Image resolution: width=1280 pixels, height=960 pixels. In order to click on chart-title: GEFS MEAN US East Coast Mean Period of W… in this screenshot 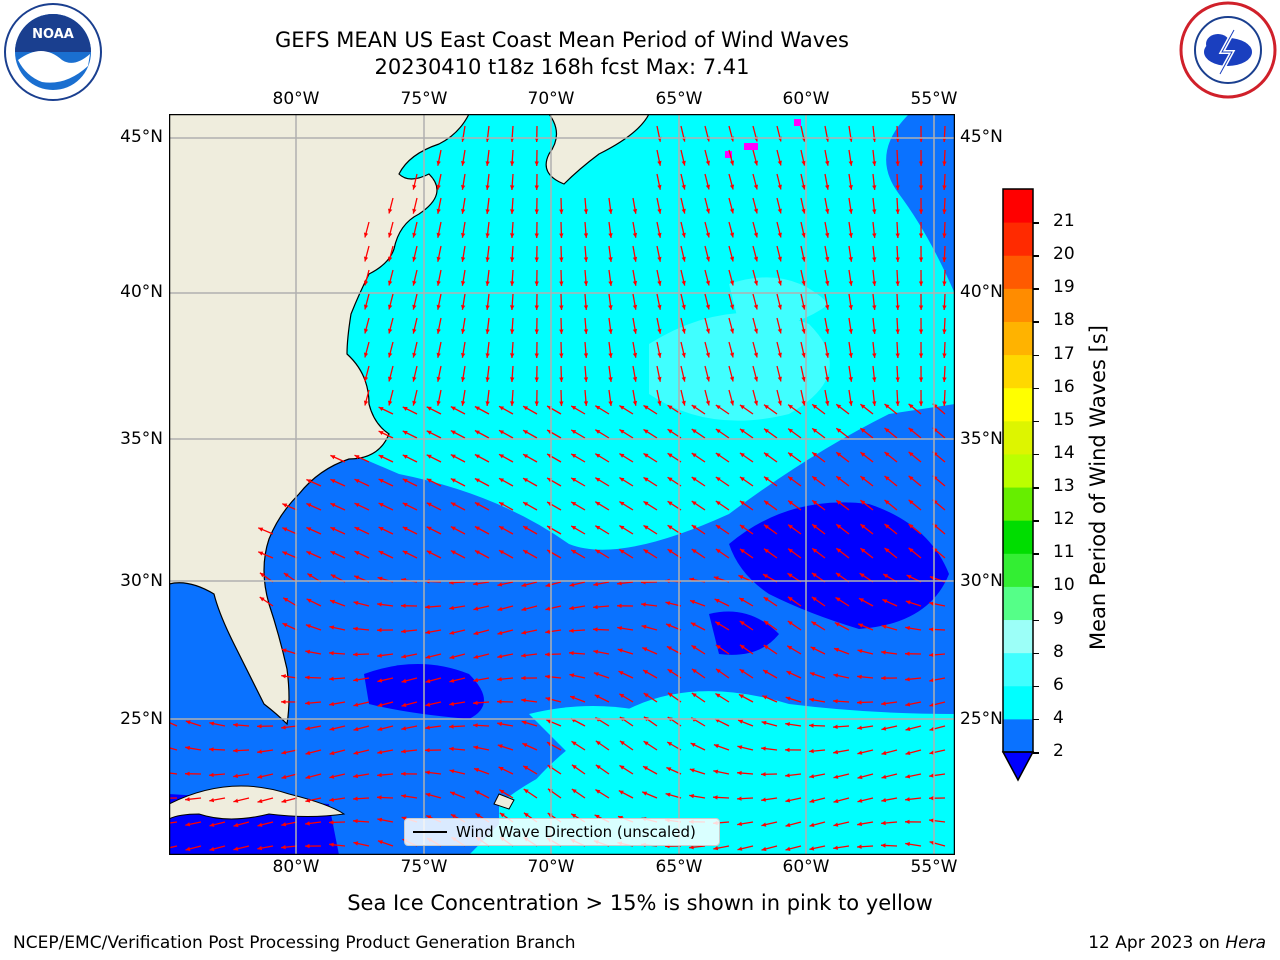, I will do `click(562, 40)`.